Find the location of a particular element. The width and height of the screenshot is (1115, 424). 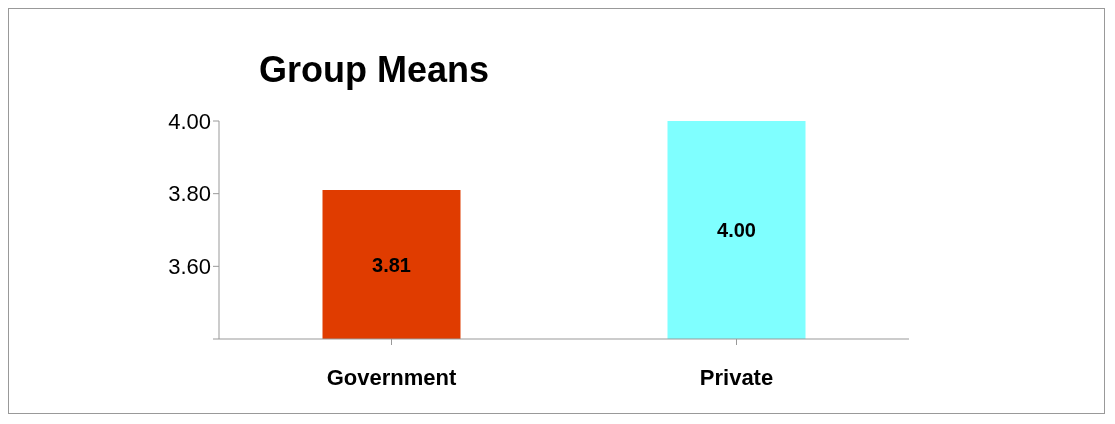

data-label: 3.81 is located at coordinates (391, 264).